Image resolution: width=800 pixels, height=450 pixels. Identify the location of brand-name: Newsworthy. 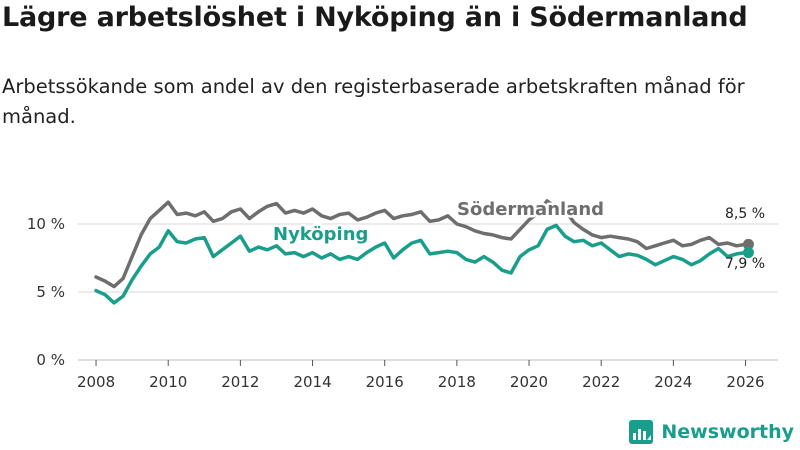
(727, 432).